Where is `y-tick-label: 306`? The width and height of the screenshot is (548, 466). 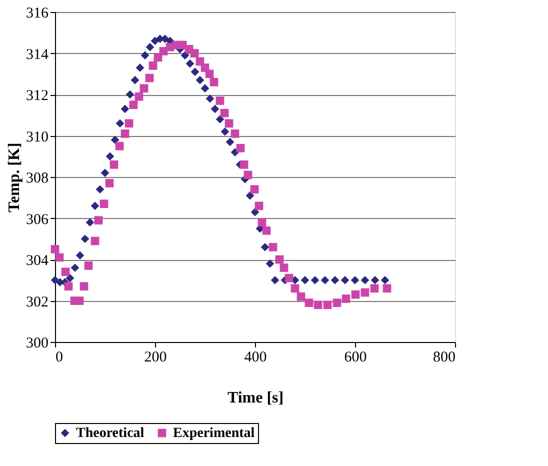
y-tick-label: 306 is located at coordinates (37, 220).